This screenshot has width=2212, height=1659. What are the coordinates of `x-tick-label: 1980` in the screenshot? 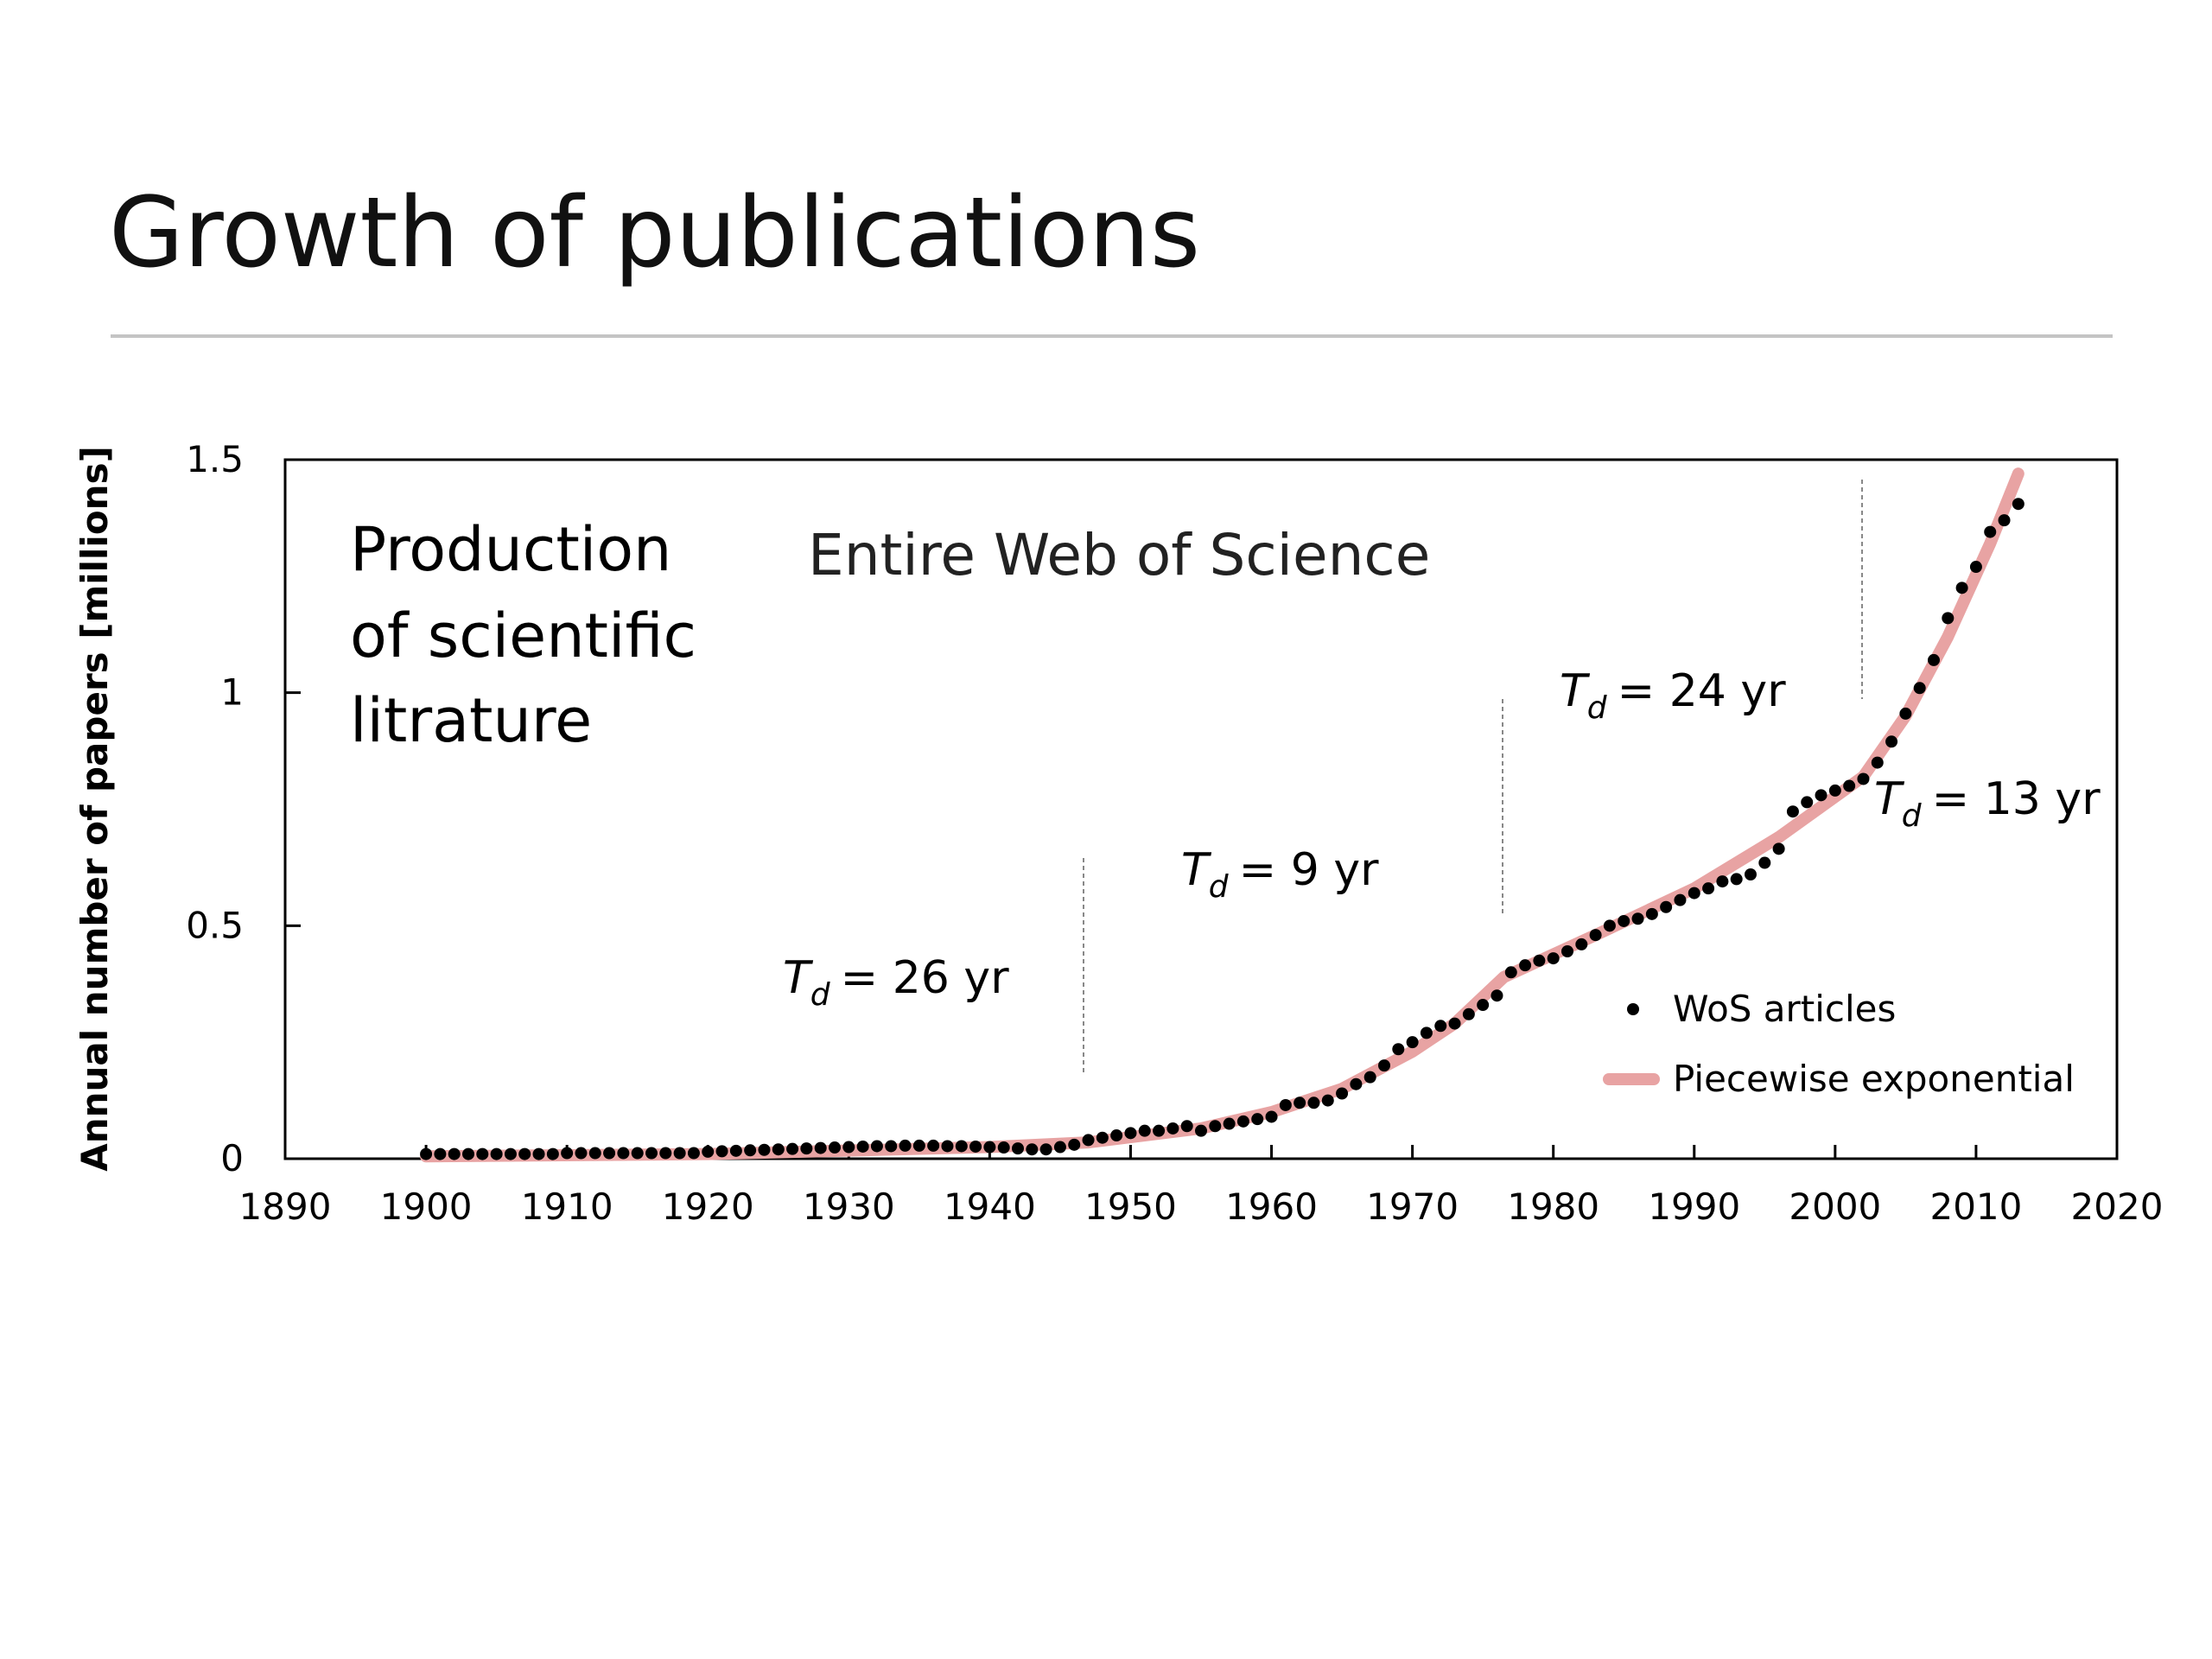 It's located at (1553, 1206).